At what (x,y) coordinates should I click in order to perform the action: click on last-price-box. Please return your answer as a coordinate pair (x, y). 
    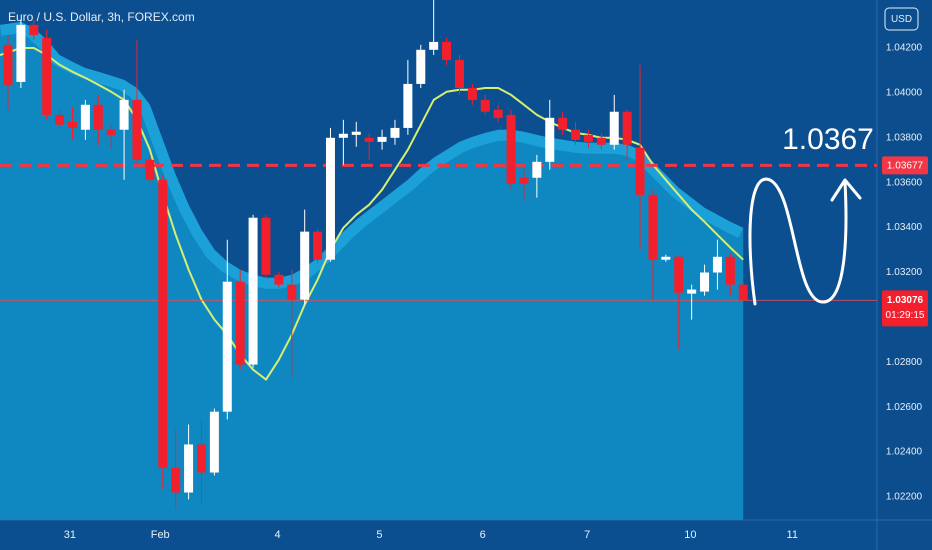
    Looking at the image, I should click on (905, 308).